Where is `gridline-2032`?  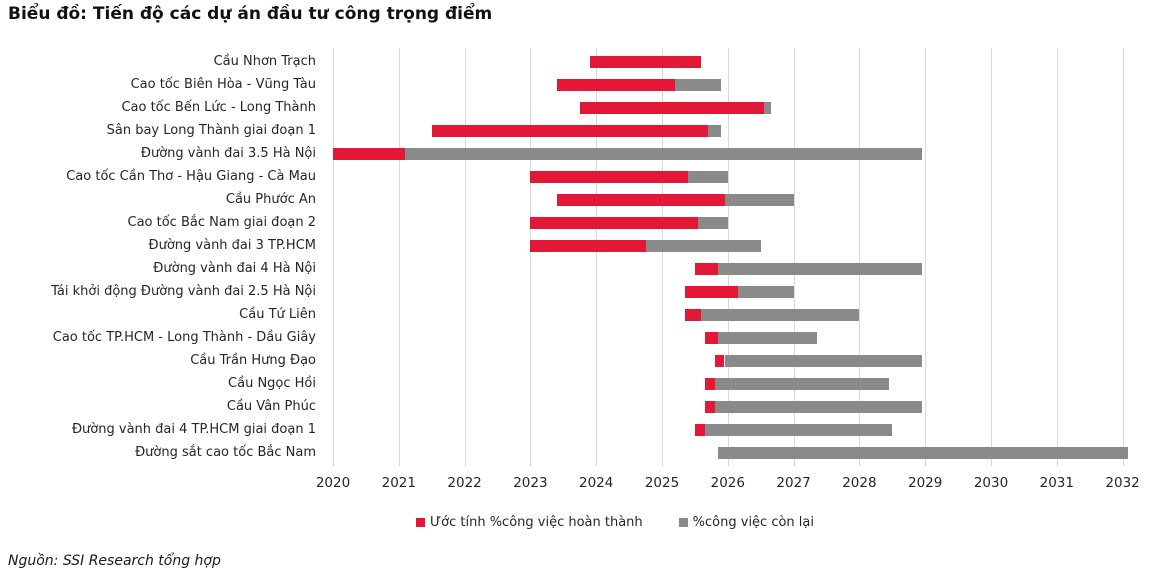
gridline-2032 is located at coordinates (1123, 257).